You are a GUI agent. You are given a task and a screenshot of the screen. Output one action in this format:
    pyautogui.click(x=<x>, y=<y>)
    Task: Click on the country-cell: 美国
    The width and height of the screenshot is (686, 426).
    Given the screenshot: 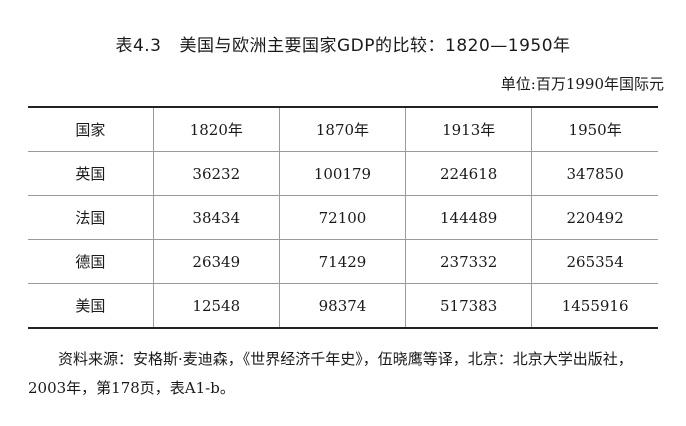 What is the action you would take?
    pyautogui.click(x=90, y=306)
    